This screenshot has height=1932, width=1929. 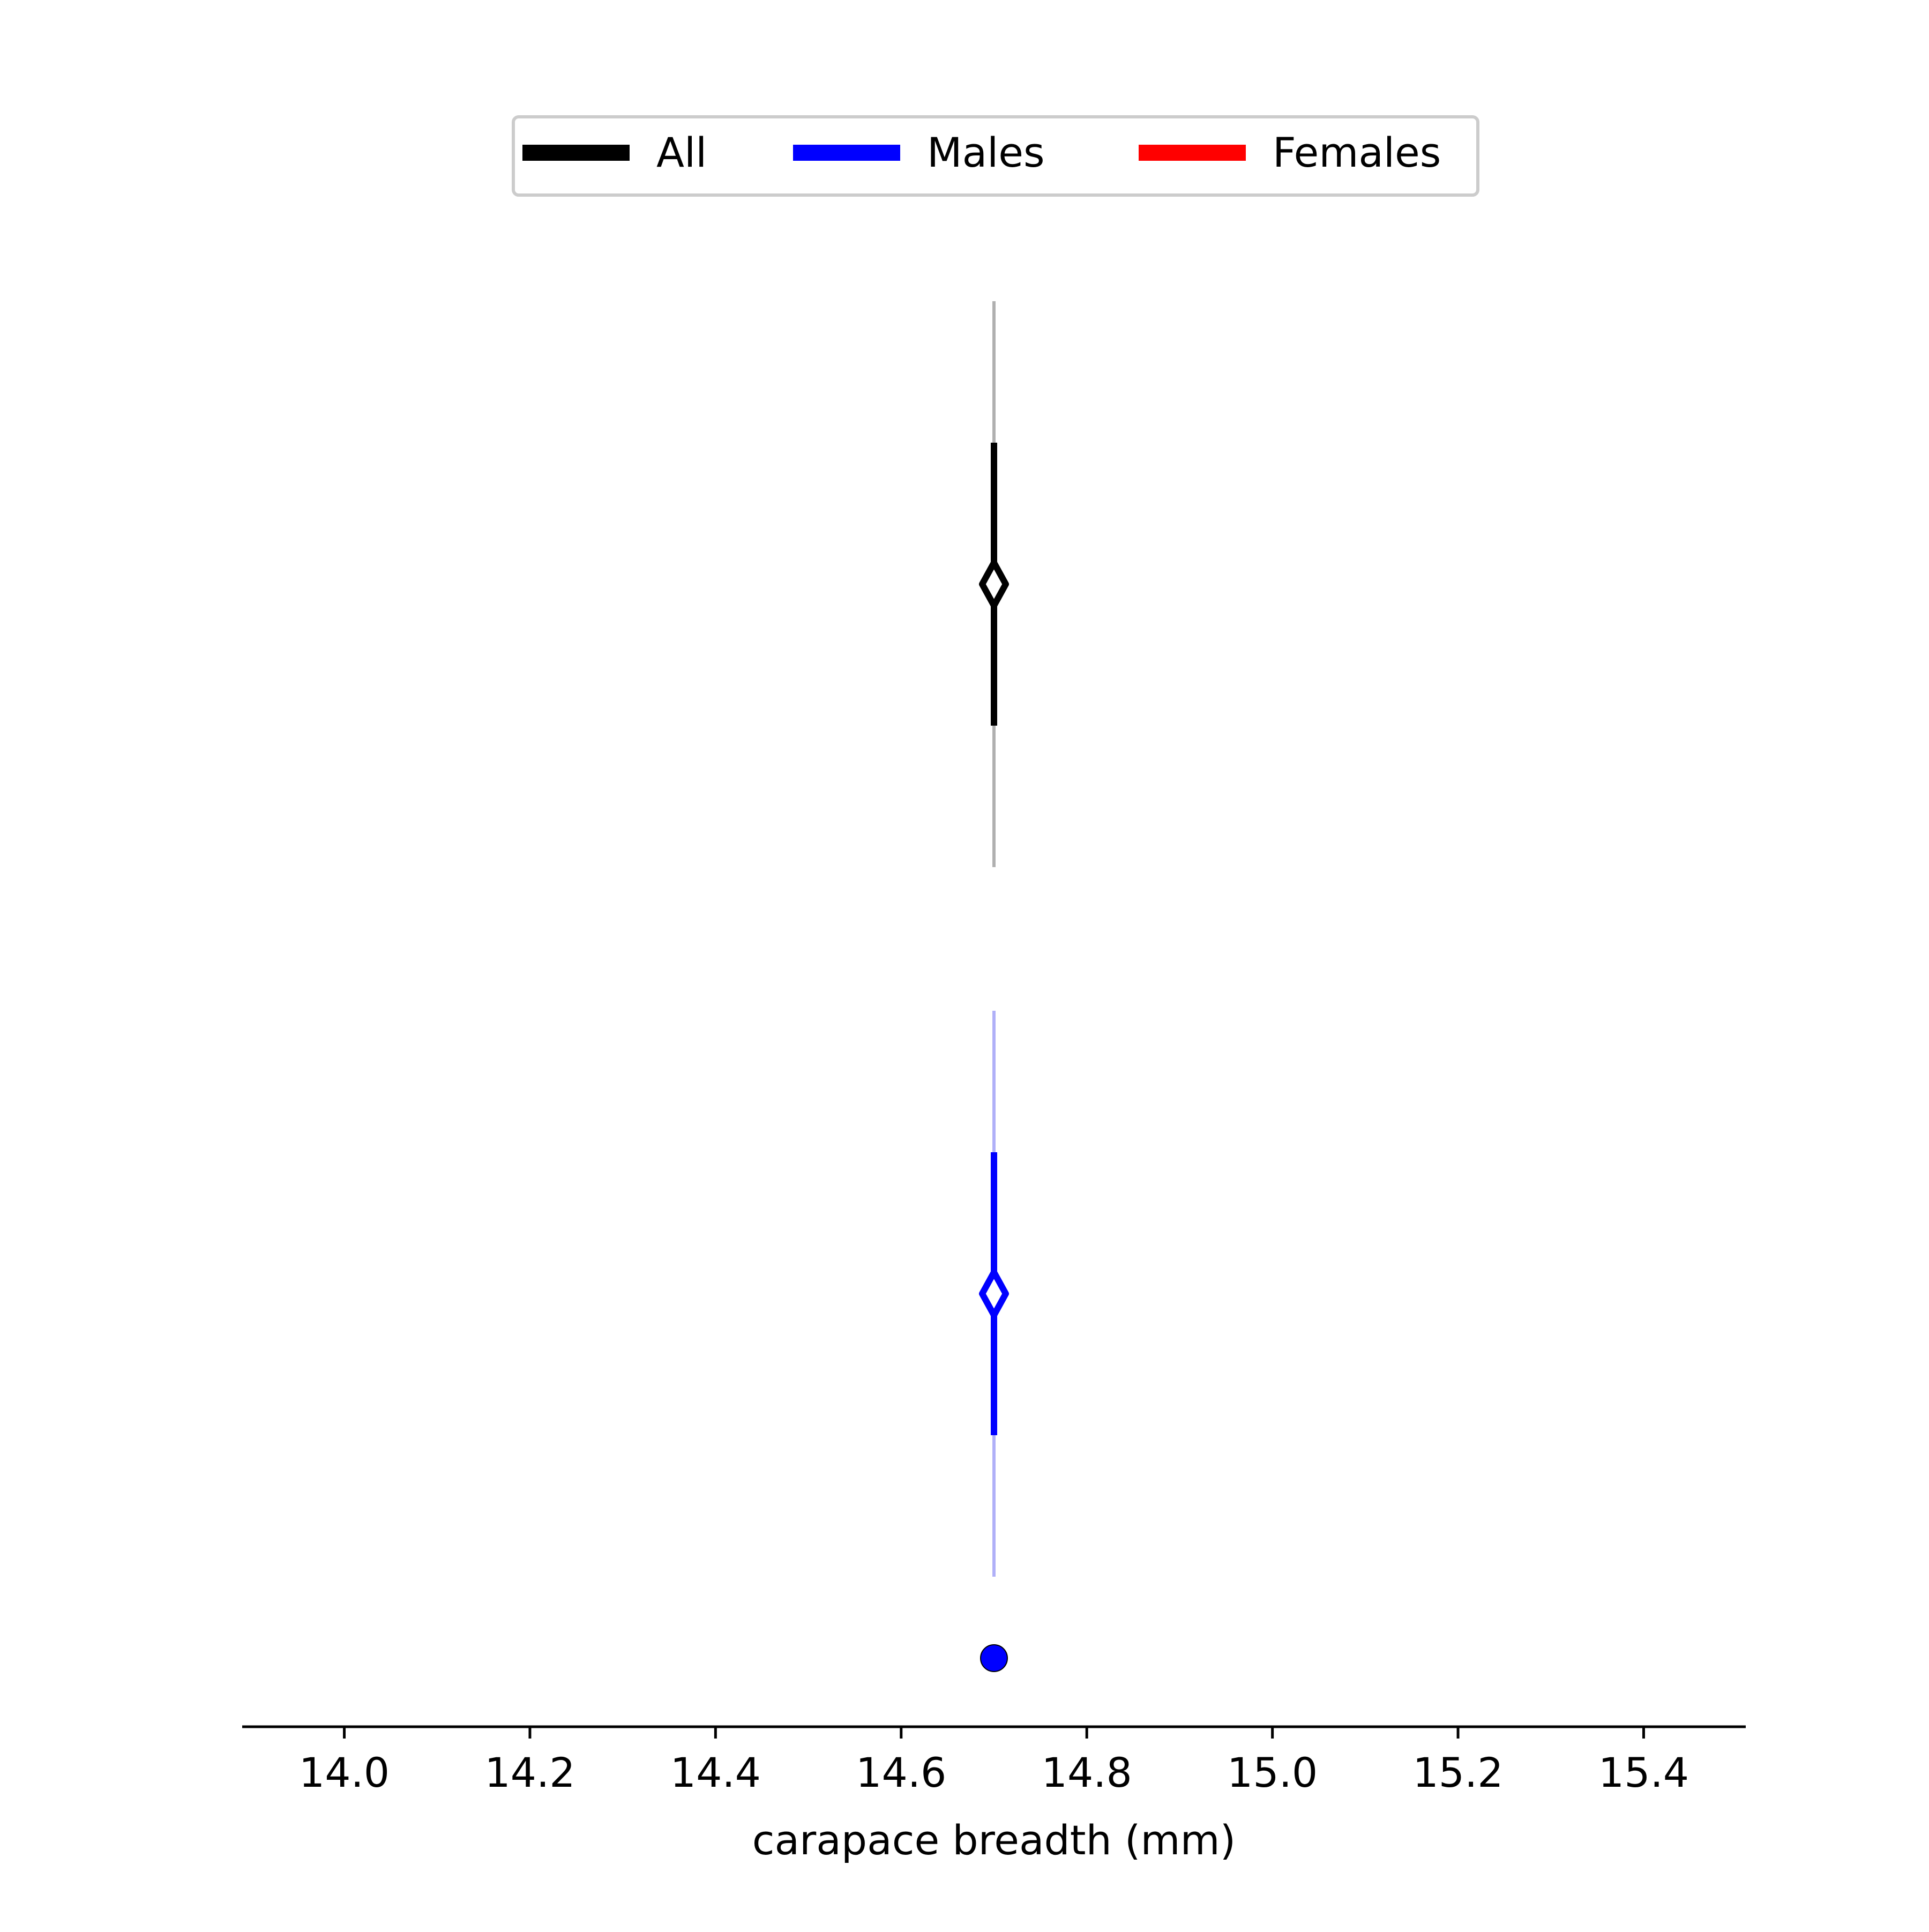 I want to click on legend: All Males Females, so click(x=996, y=156).